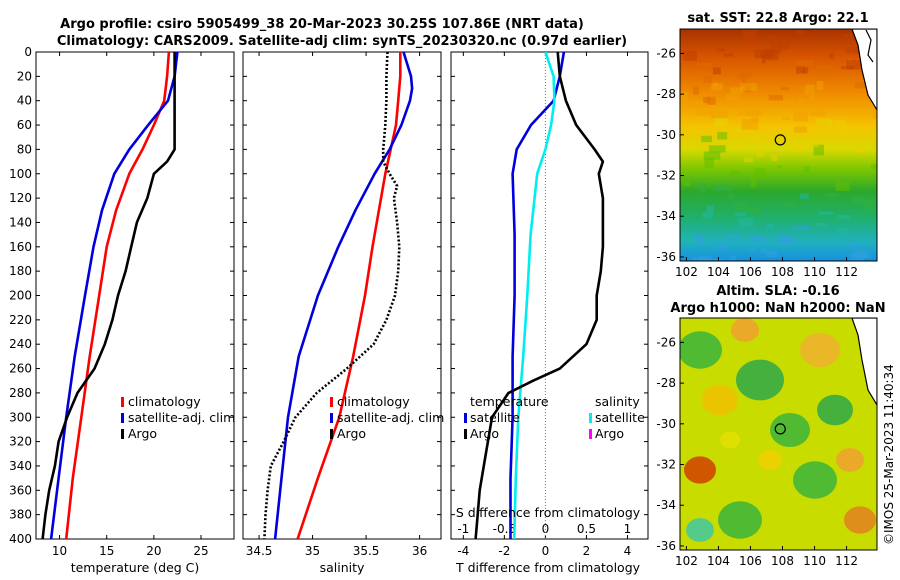 The height and width of the screenshot is (580, 900). I want to click on depth-tick-label: 200, so click(20, 296).